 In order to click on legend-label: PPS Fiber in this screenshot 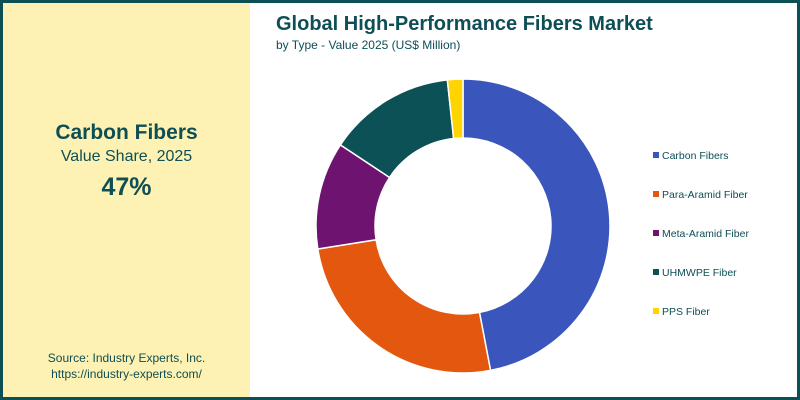, I will do `click(686, 312)`.